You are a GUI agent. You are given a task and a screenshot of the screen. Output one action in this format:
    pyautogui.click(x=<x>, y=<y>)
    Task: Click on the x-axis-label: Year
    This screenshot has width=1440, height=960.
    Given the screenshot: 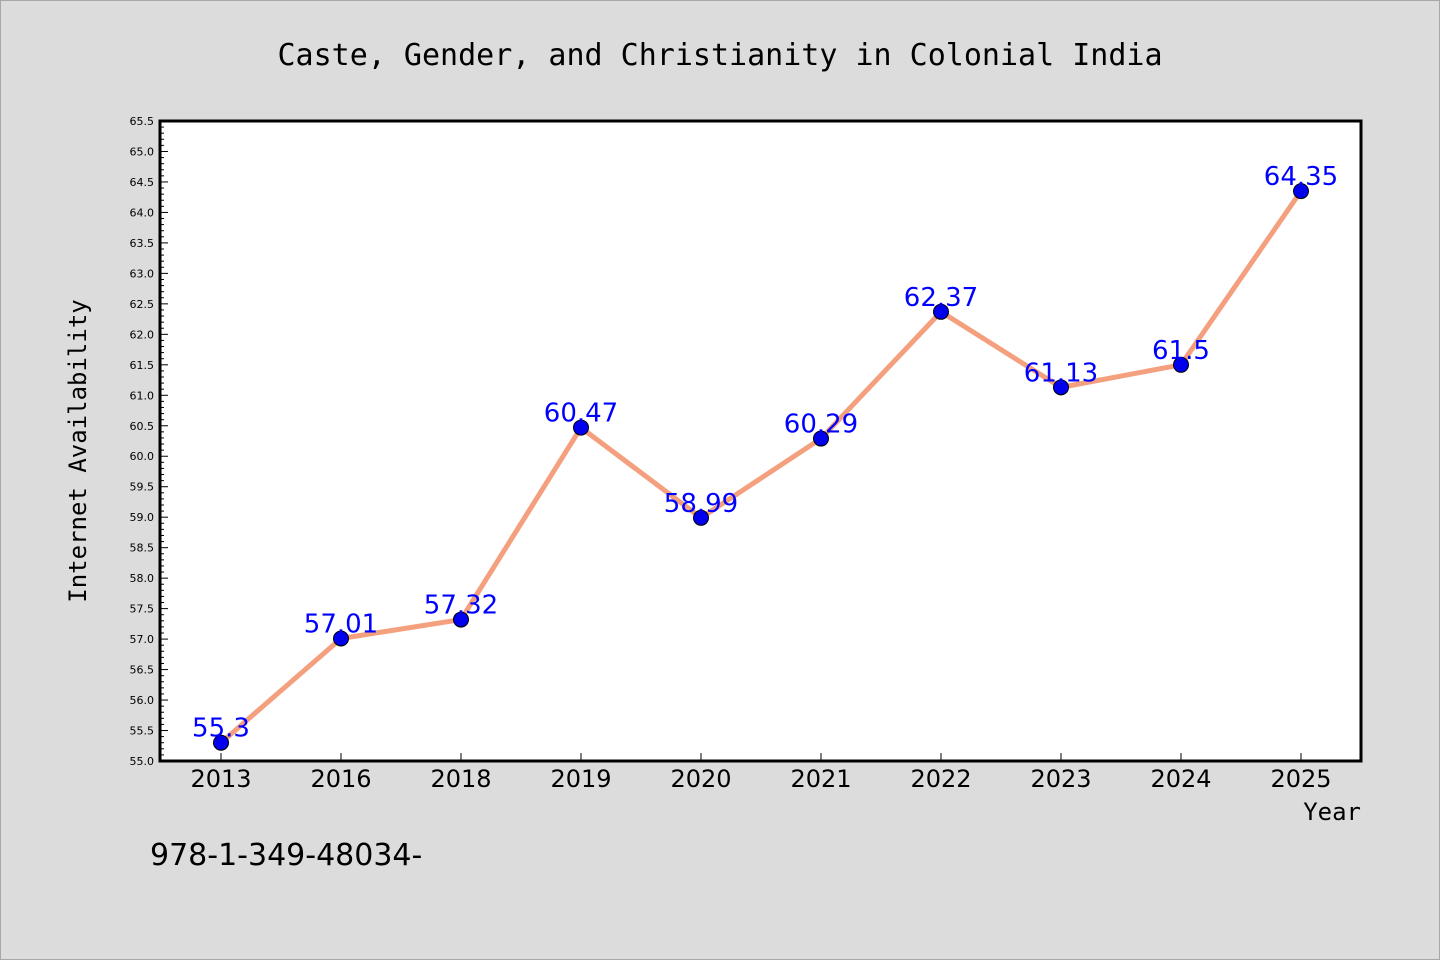 What is the action you would take?
    pyautogui.click(x=1332, y=812)
    